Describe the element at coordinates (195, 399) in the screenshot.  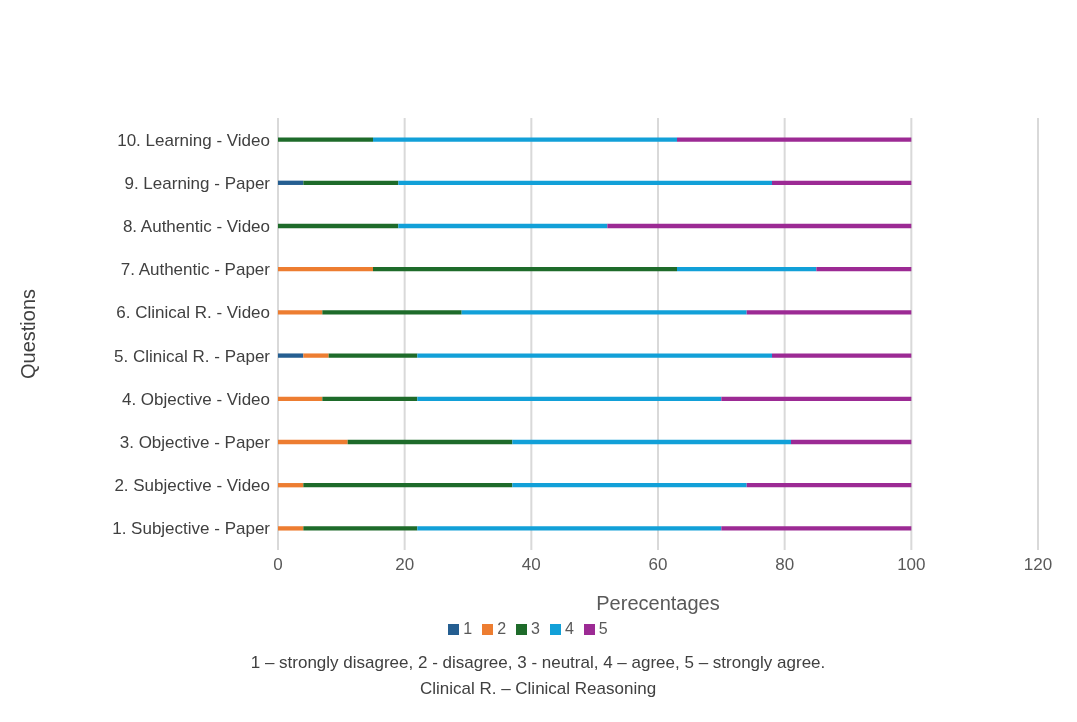
I see `y-tick-label: 4. Objective - Video` at that location.